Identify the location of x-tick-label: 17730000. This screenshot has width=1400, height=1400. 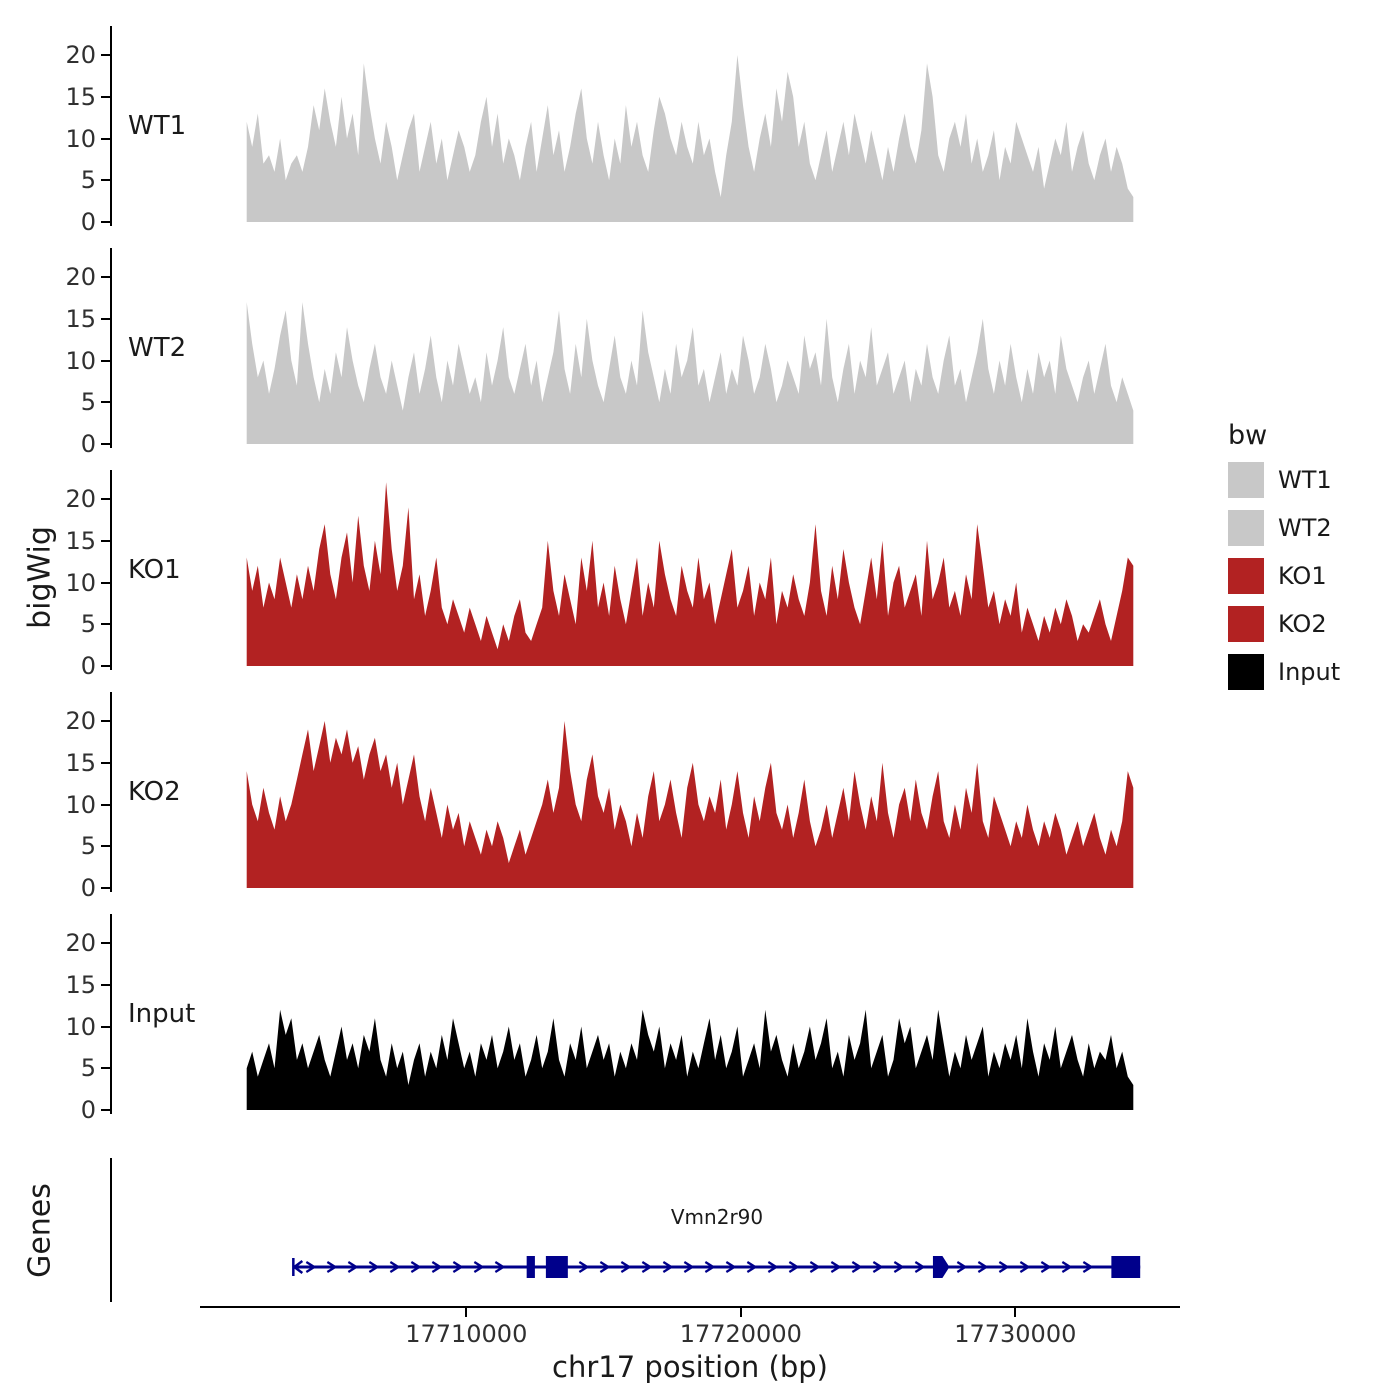
(1015, 1334).